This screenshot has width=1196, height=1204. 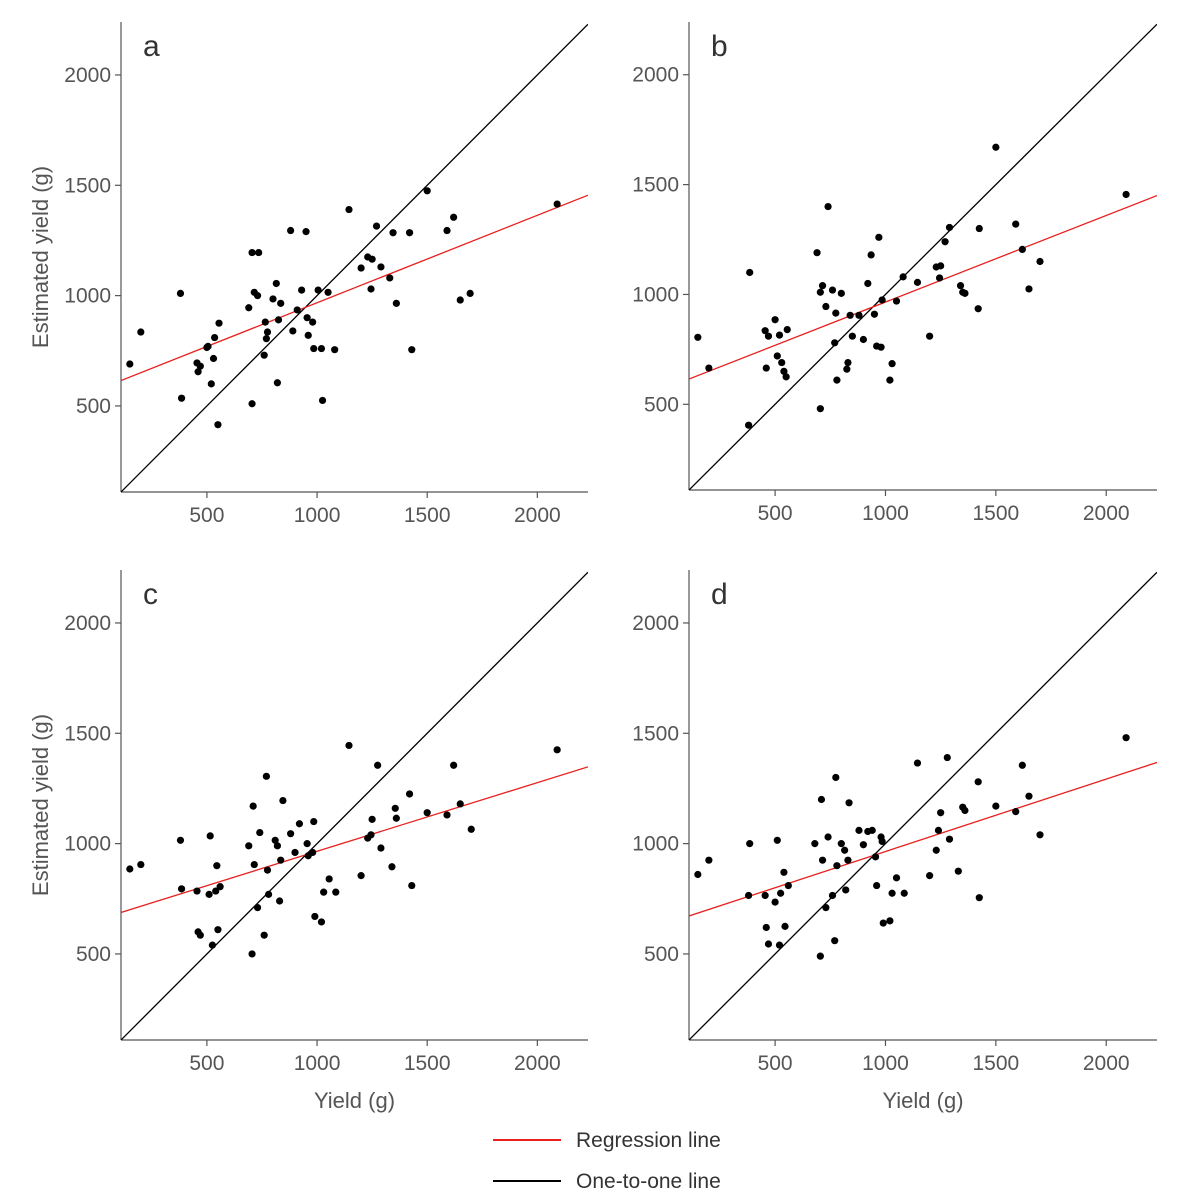 I want to click on scatter-points, so click(x=912, y=847).